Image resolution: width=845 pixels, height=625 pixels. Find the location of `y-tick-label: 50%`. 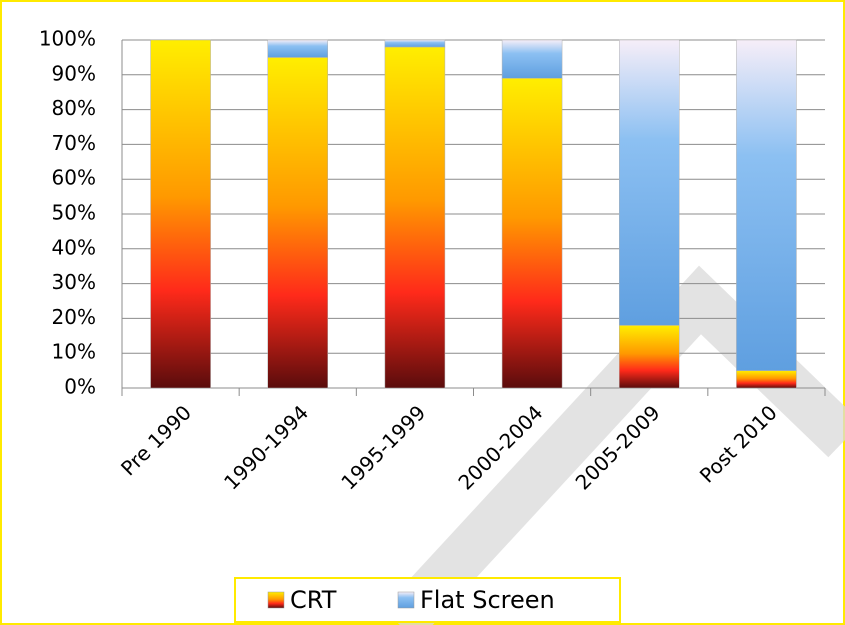

y-tick-label: 50% is located at coordinates (74, 213).